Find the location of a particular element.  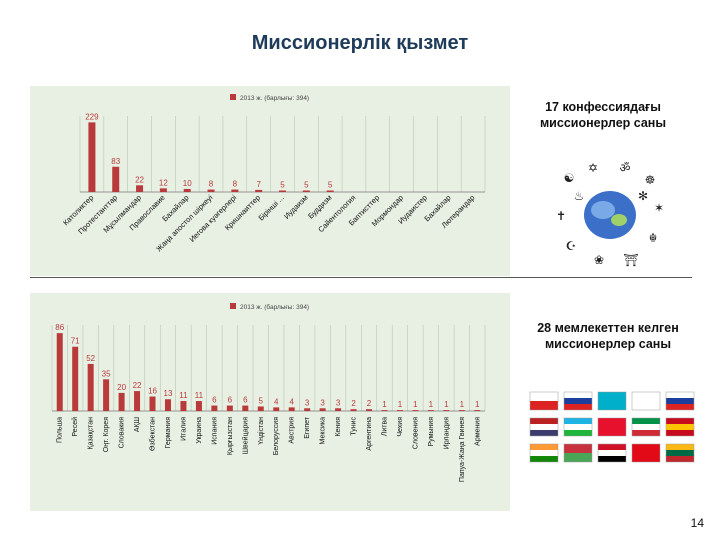

category-label: Румыния is located at coordinates (431, 432).